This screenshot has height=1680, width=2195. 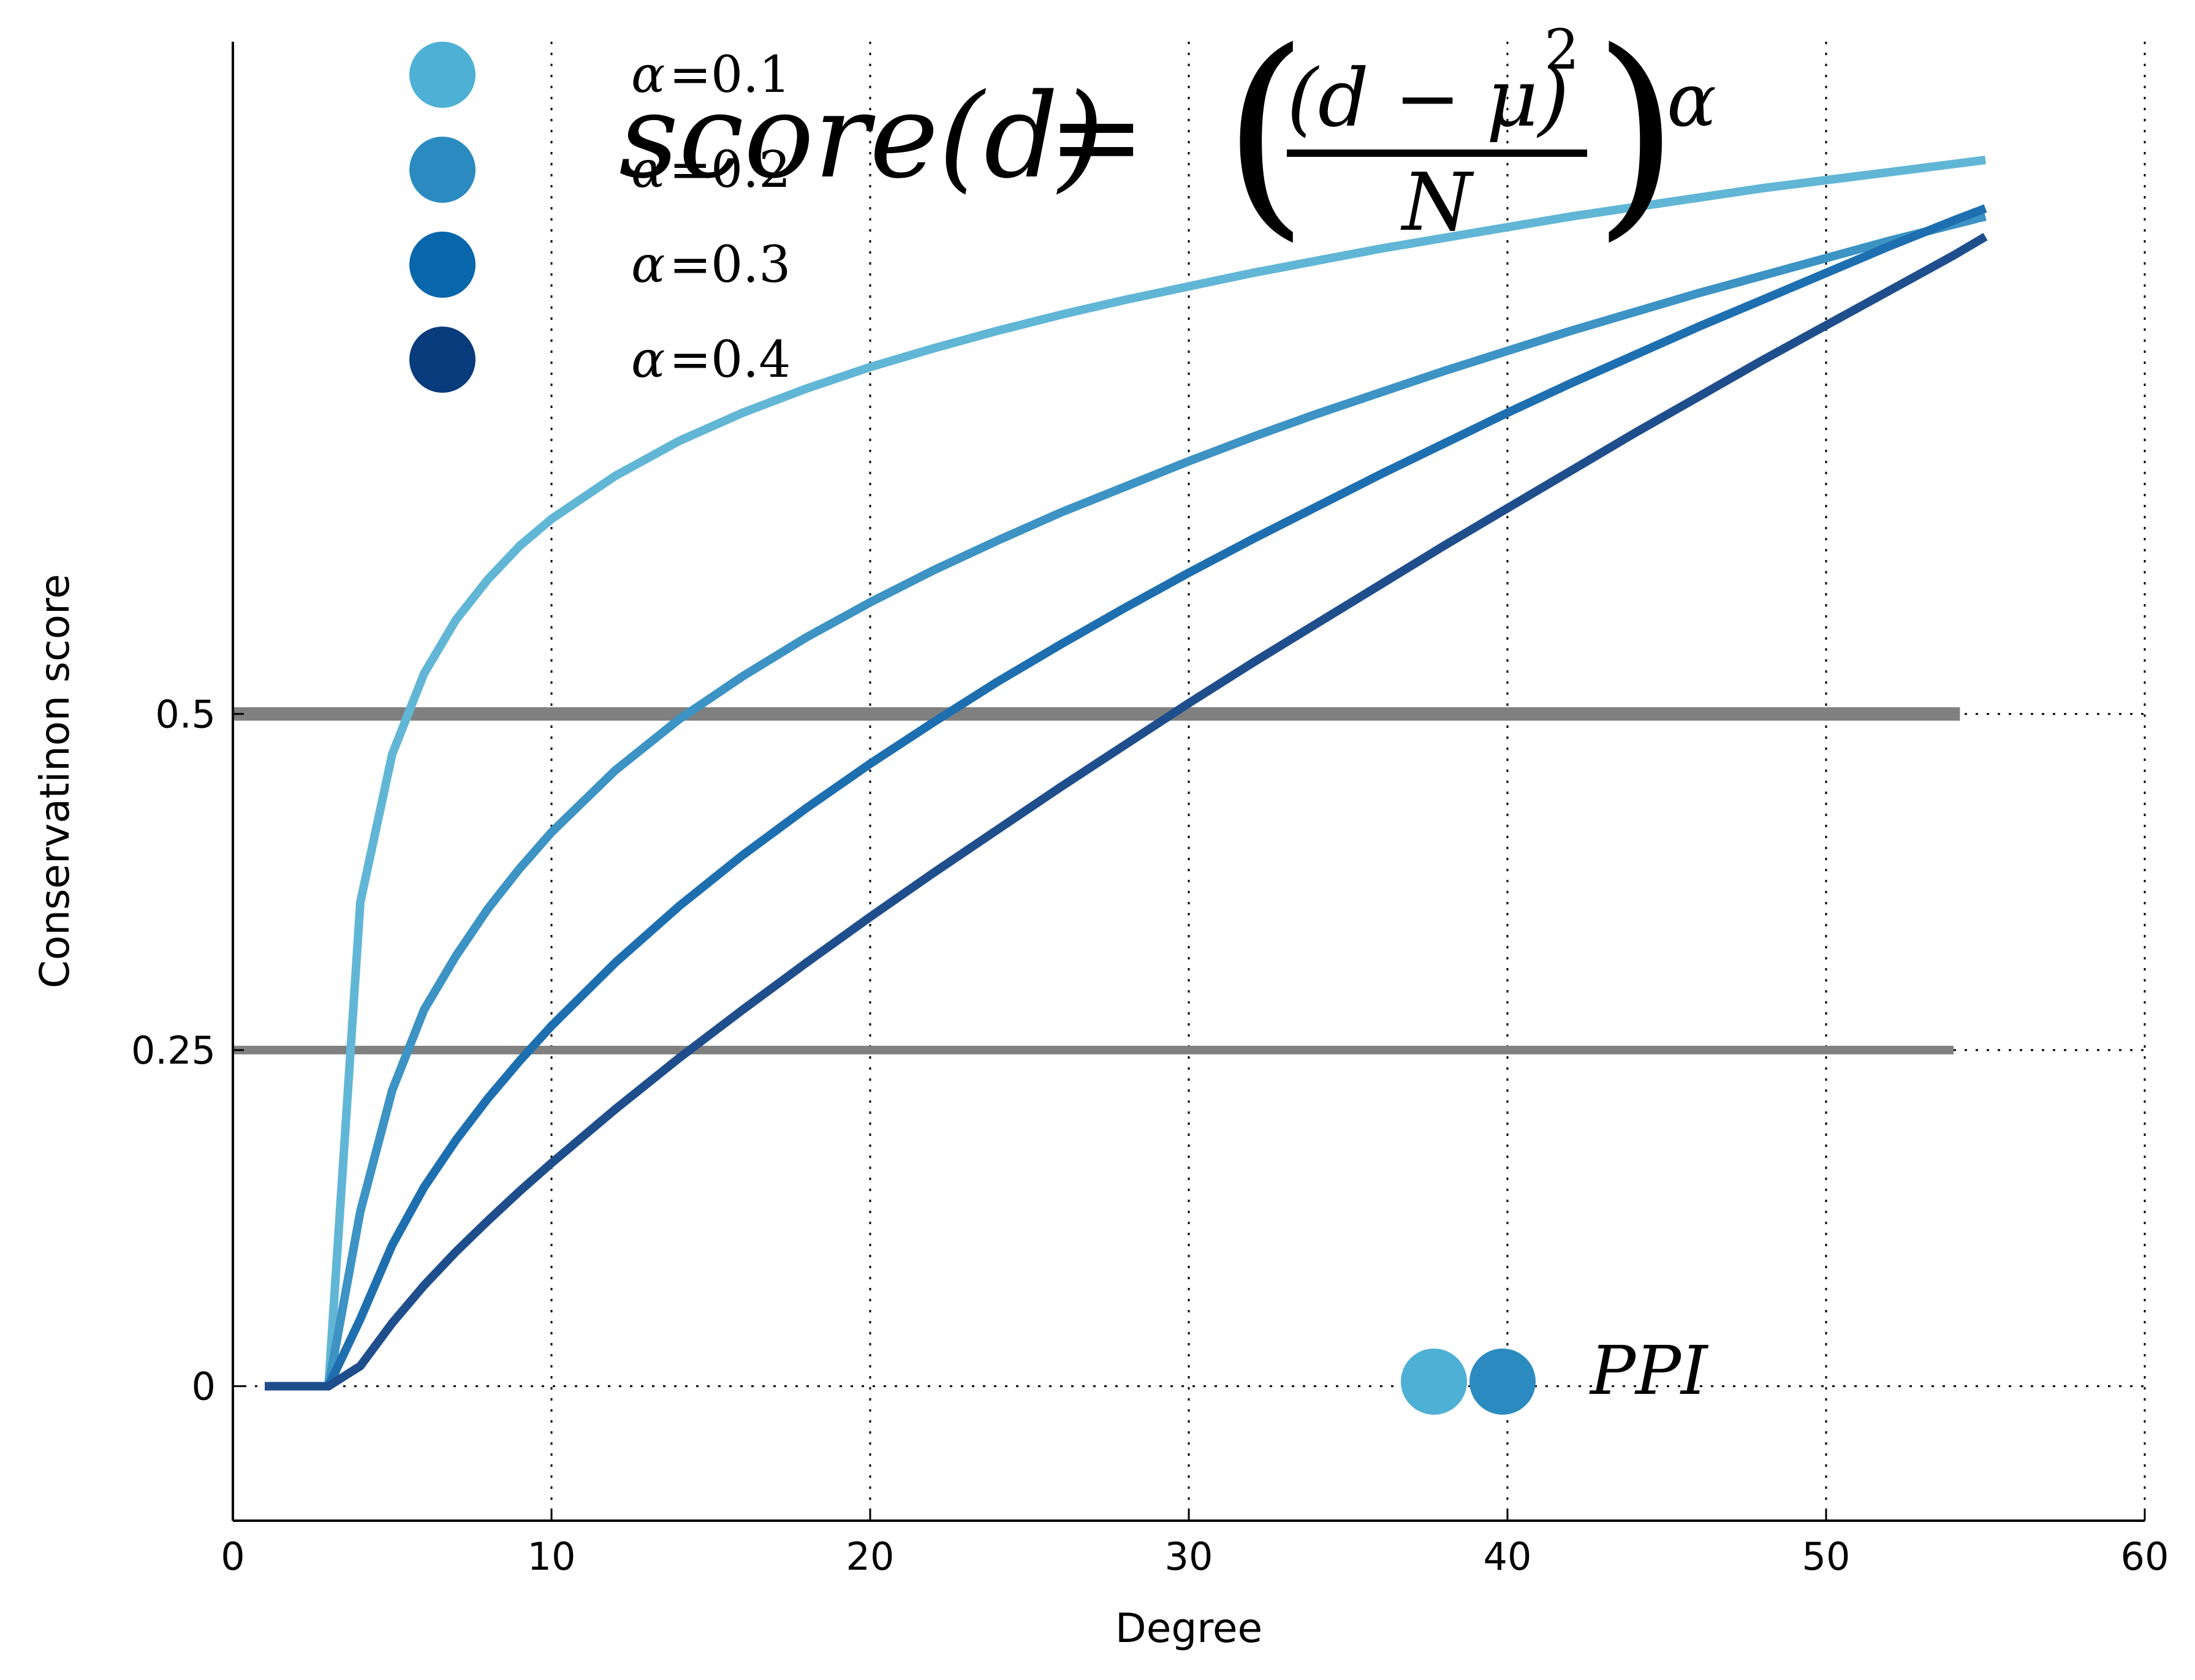 What do you see at coordinates (1428, 98) in the screenshot?
I see `formula-numerator: (d − μ)` at bounding box center [1428, 98].